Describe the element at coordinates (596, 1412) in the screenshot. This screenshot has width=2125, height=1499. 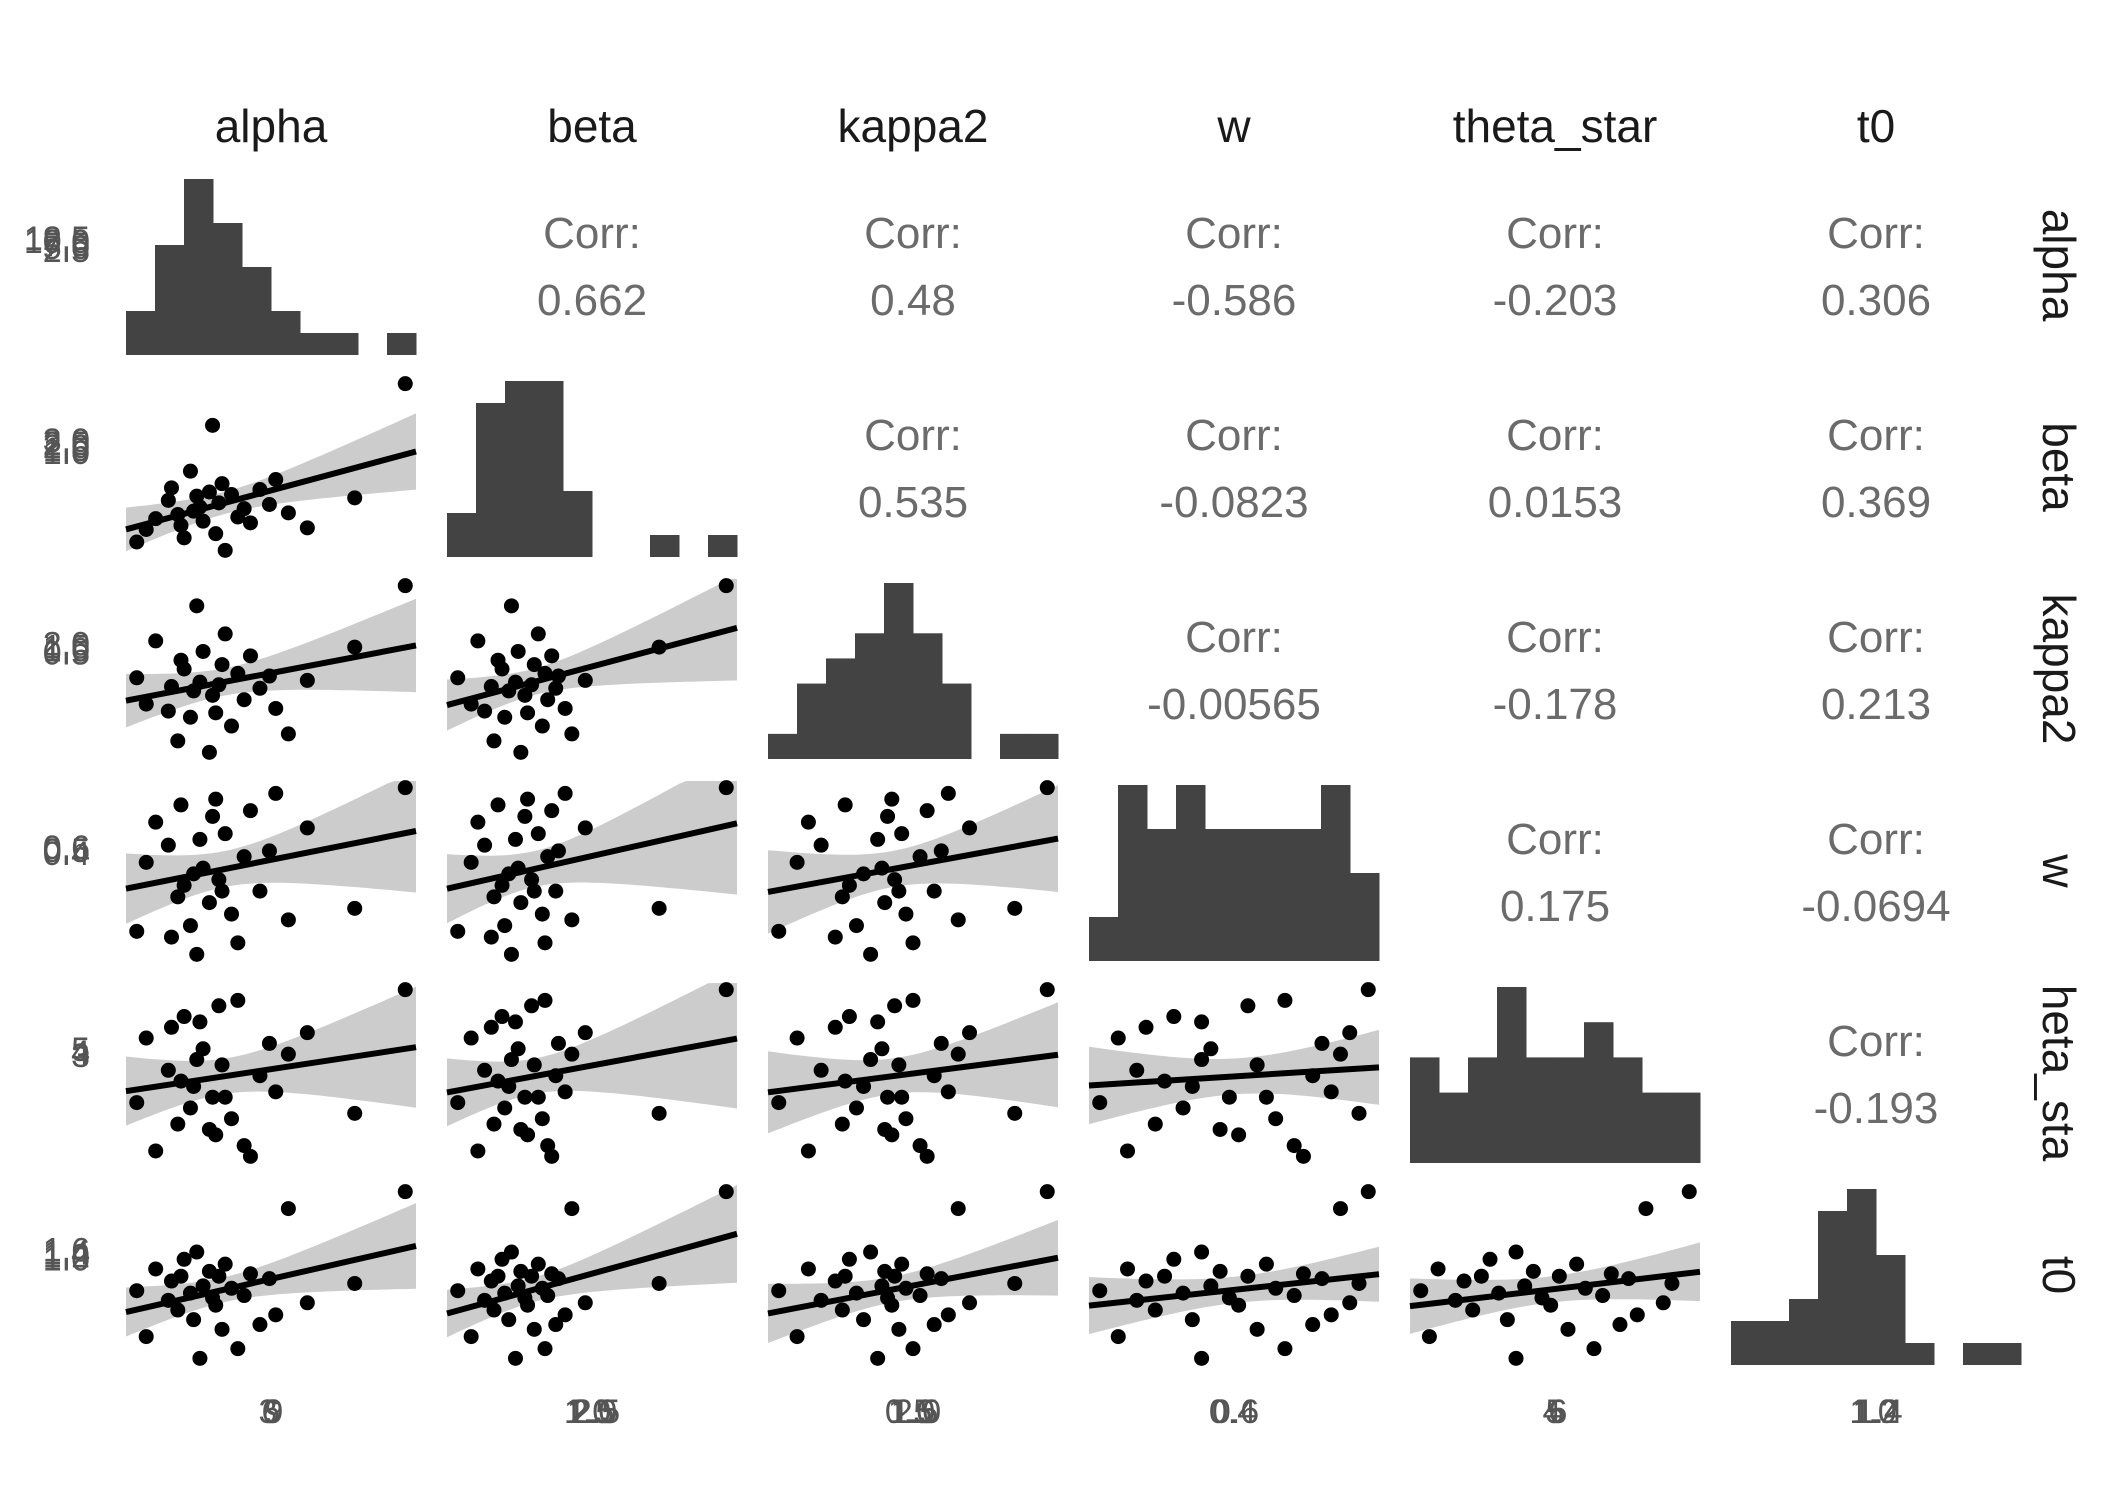
I see `x-tick-label: 2.5` at that location.